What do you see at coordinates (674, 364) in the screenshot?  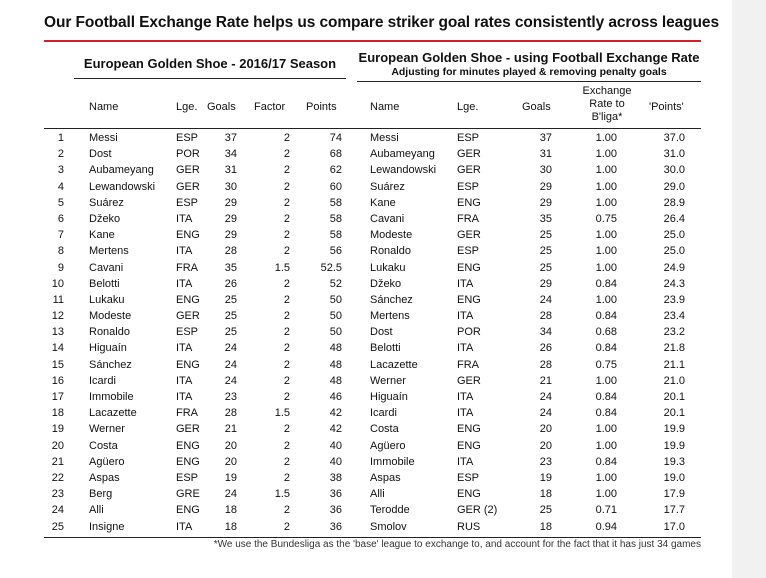 I see `right-points-cell: 21.1` at bounding box center [674, 364].